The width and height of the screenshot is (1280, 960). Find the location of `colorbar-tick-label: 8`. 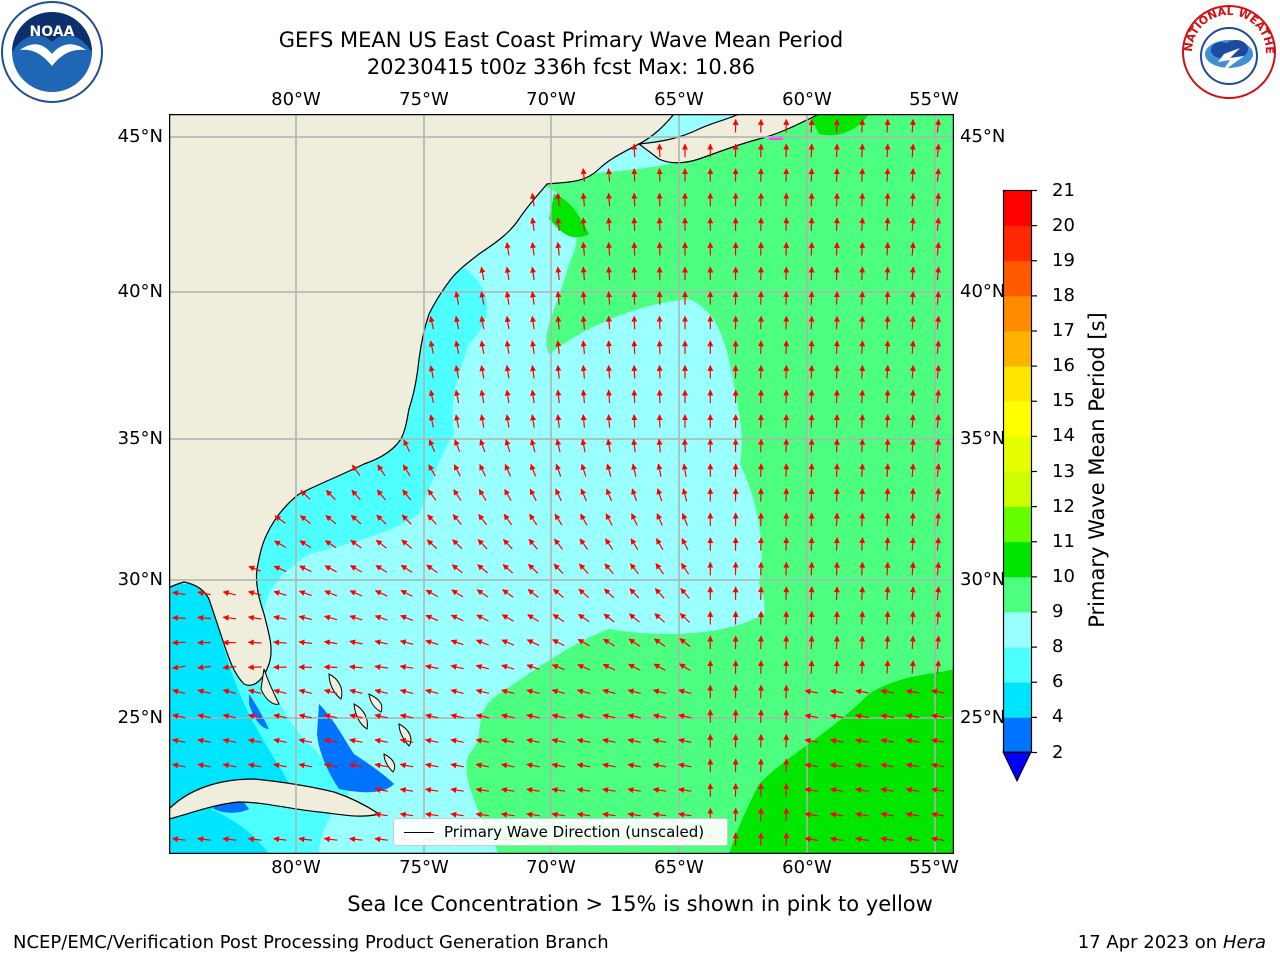

colorbar-tick-label: 8 is located at coordinates (1058, 647).